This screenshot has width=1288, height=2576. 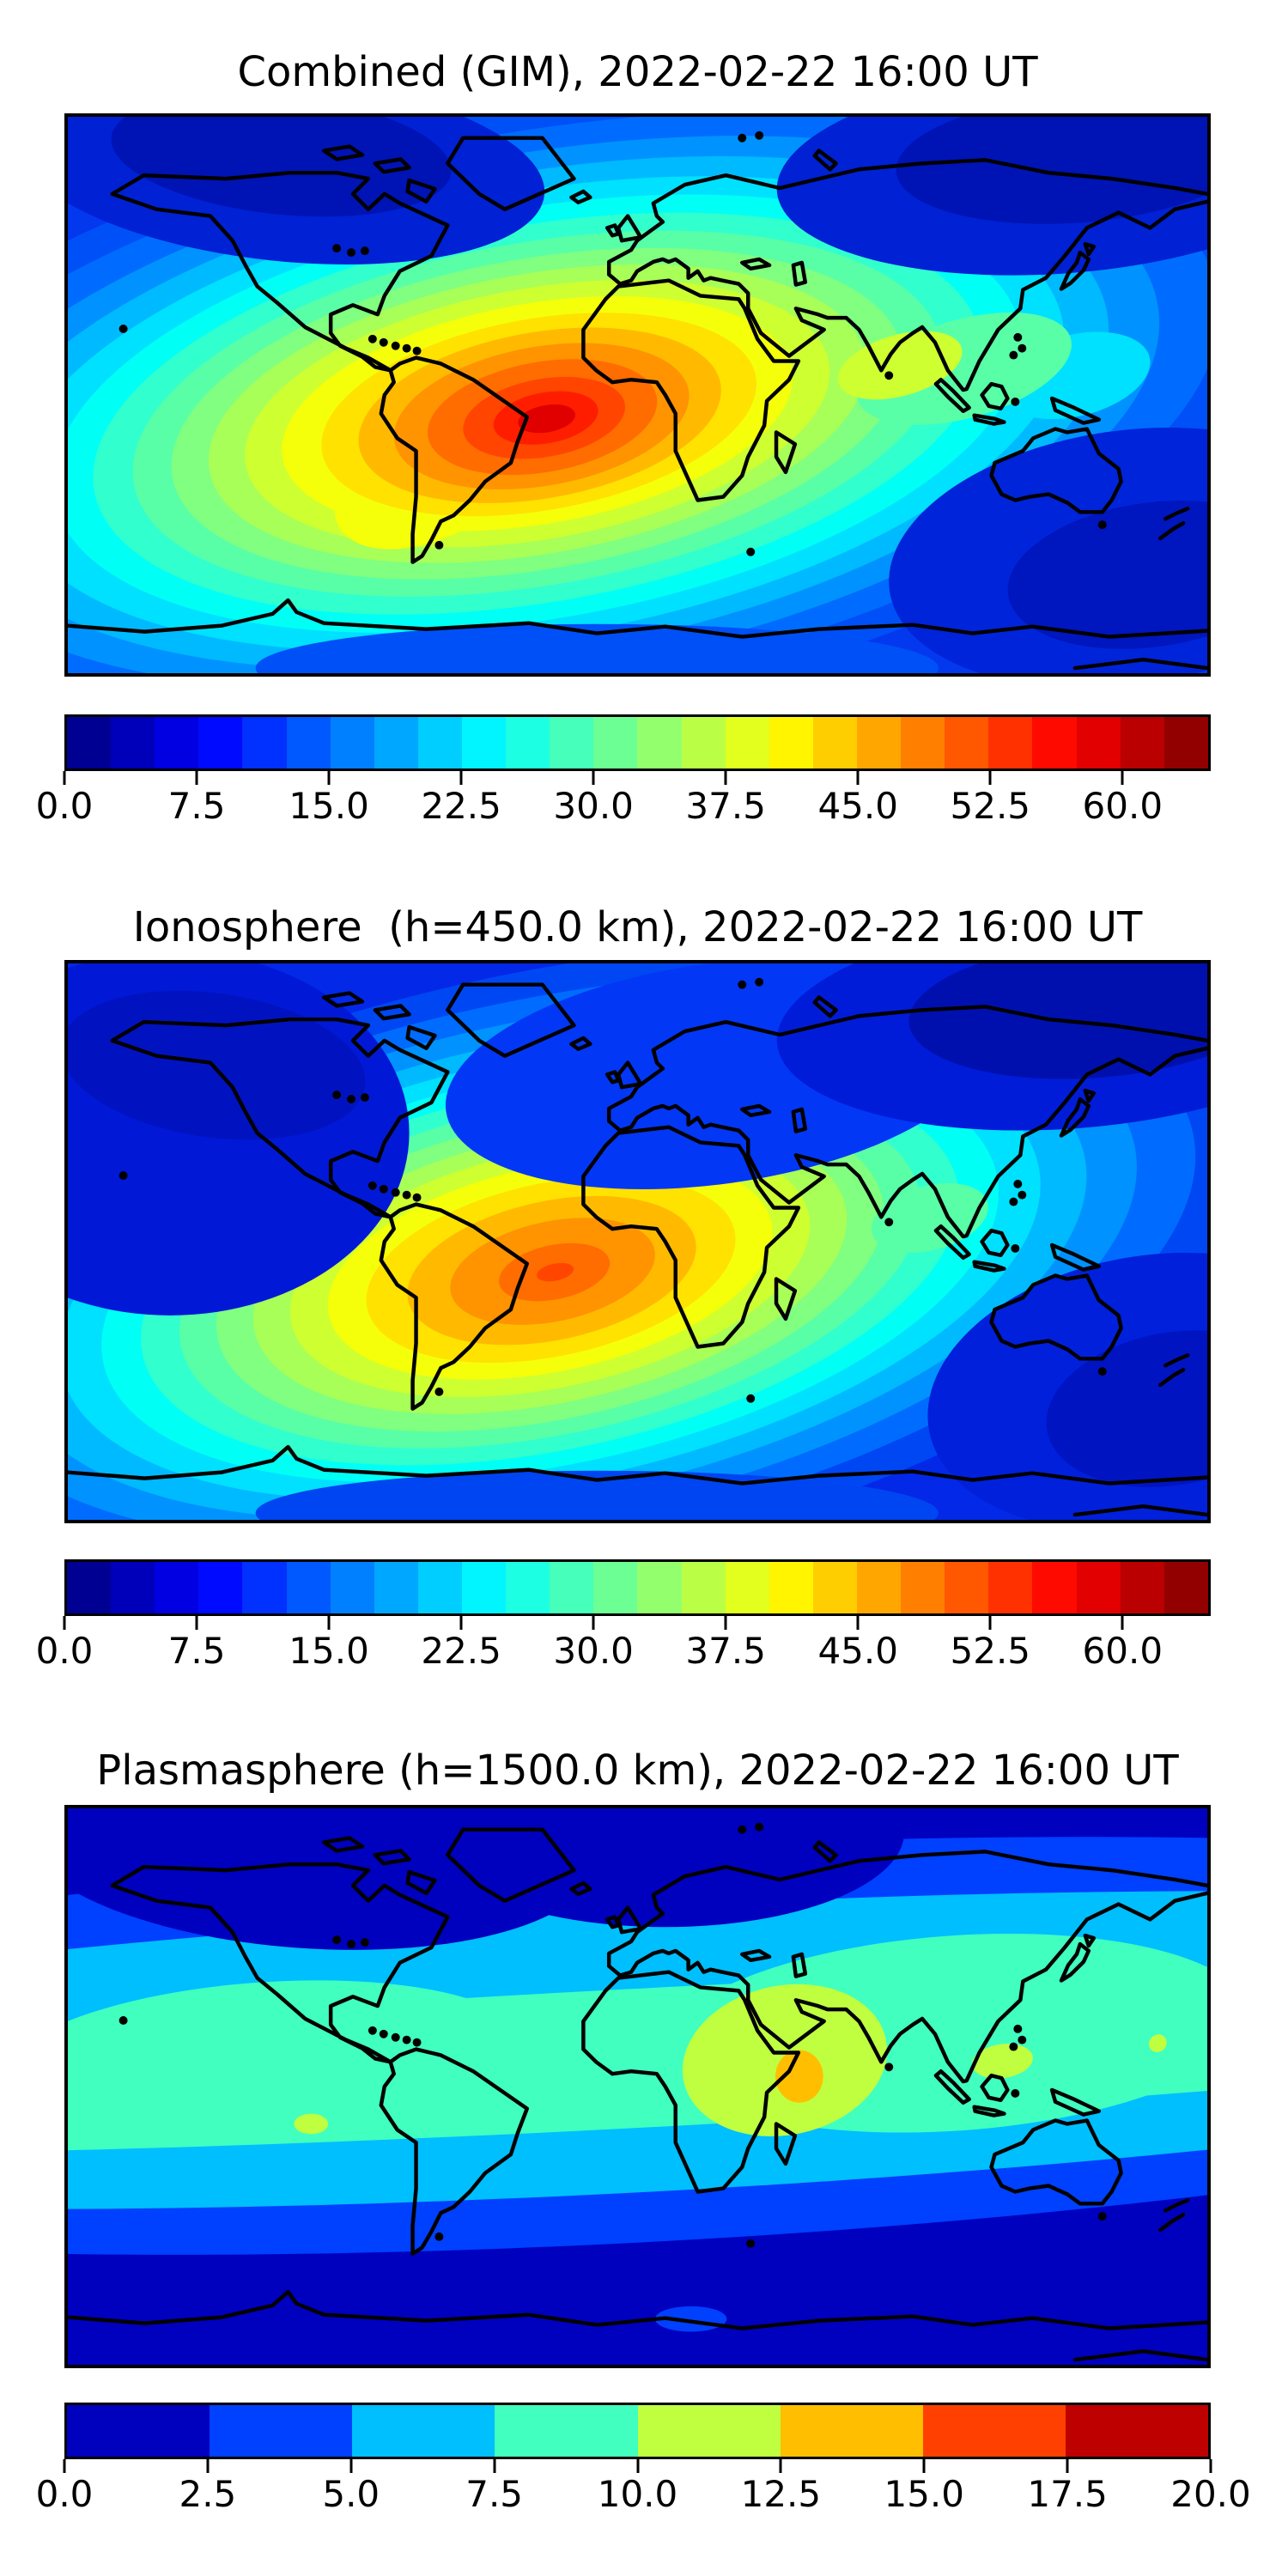 I want to click on colorbar-combined-labels: 0.0 7.5 15.0 22.5 30.0 37.5 45.0 52.5 60.0, so click(x=623, y=808).